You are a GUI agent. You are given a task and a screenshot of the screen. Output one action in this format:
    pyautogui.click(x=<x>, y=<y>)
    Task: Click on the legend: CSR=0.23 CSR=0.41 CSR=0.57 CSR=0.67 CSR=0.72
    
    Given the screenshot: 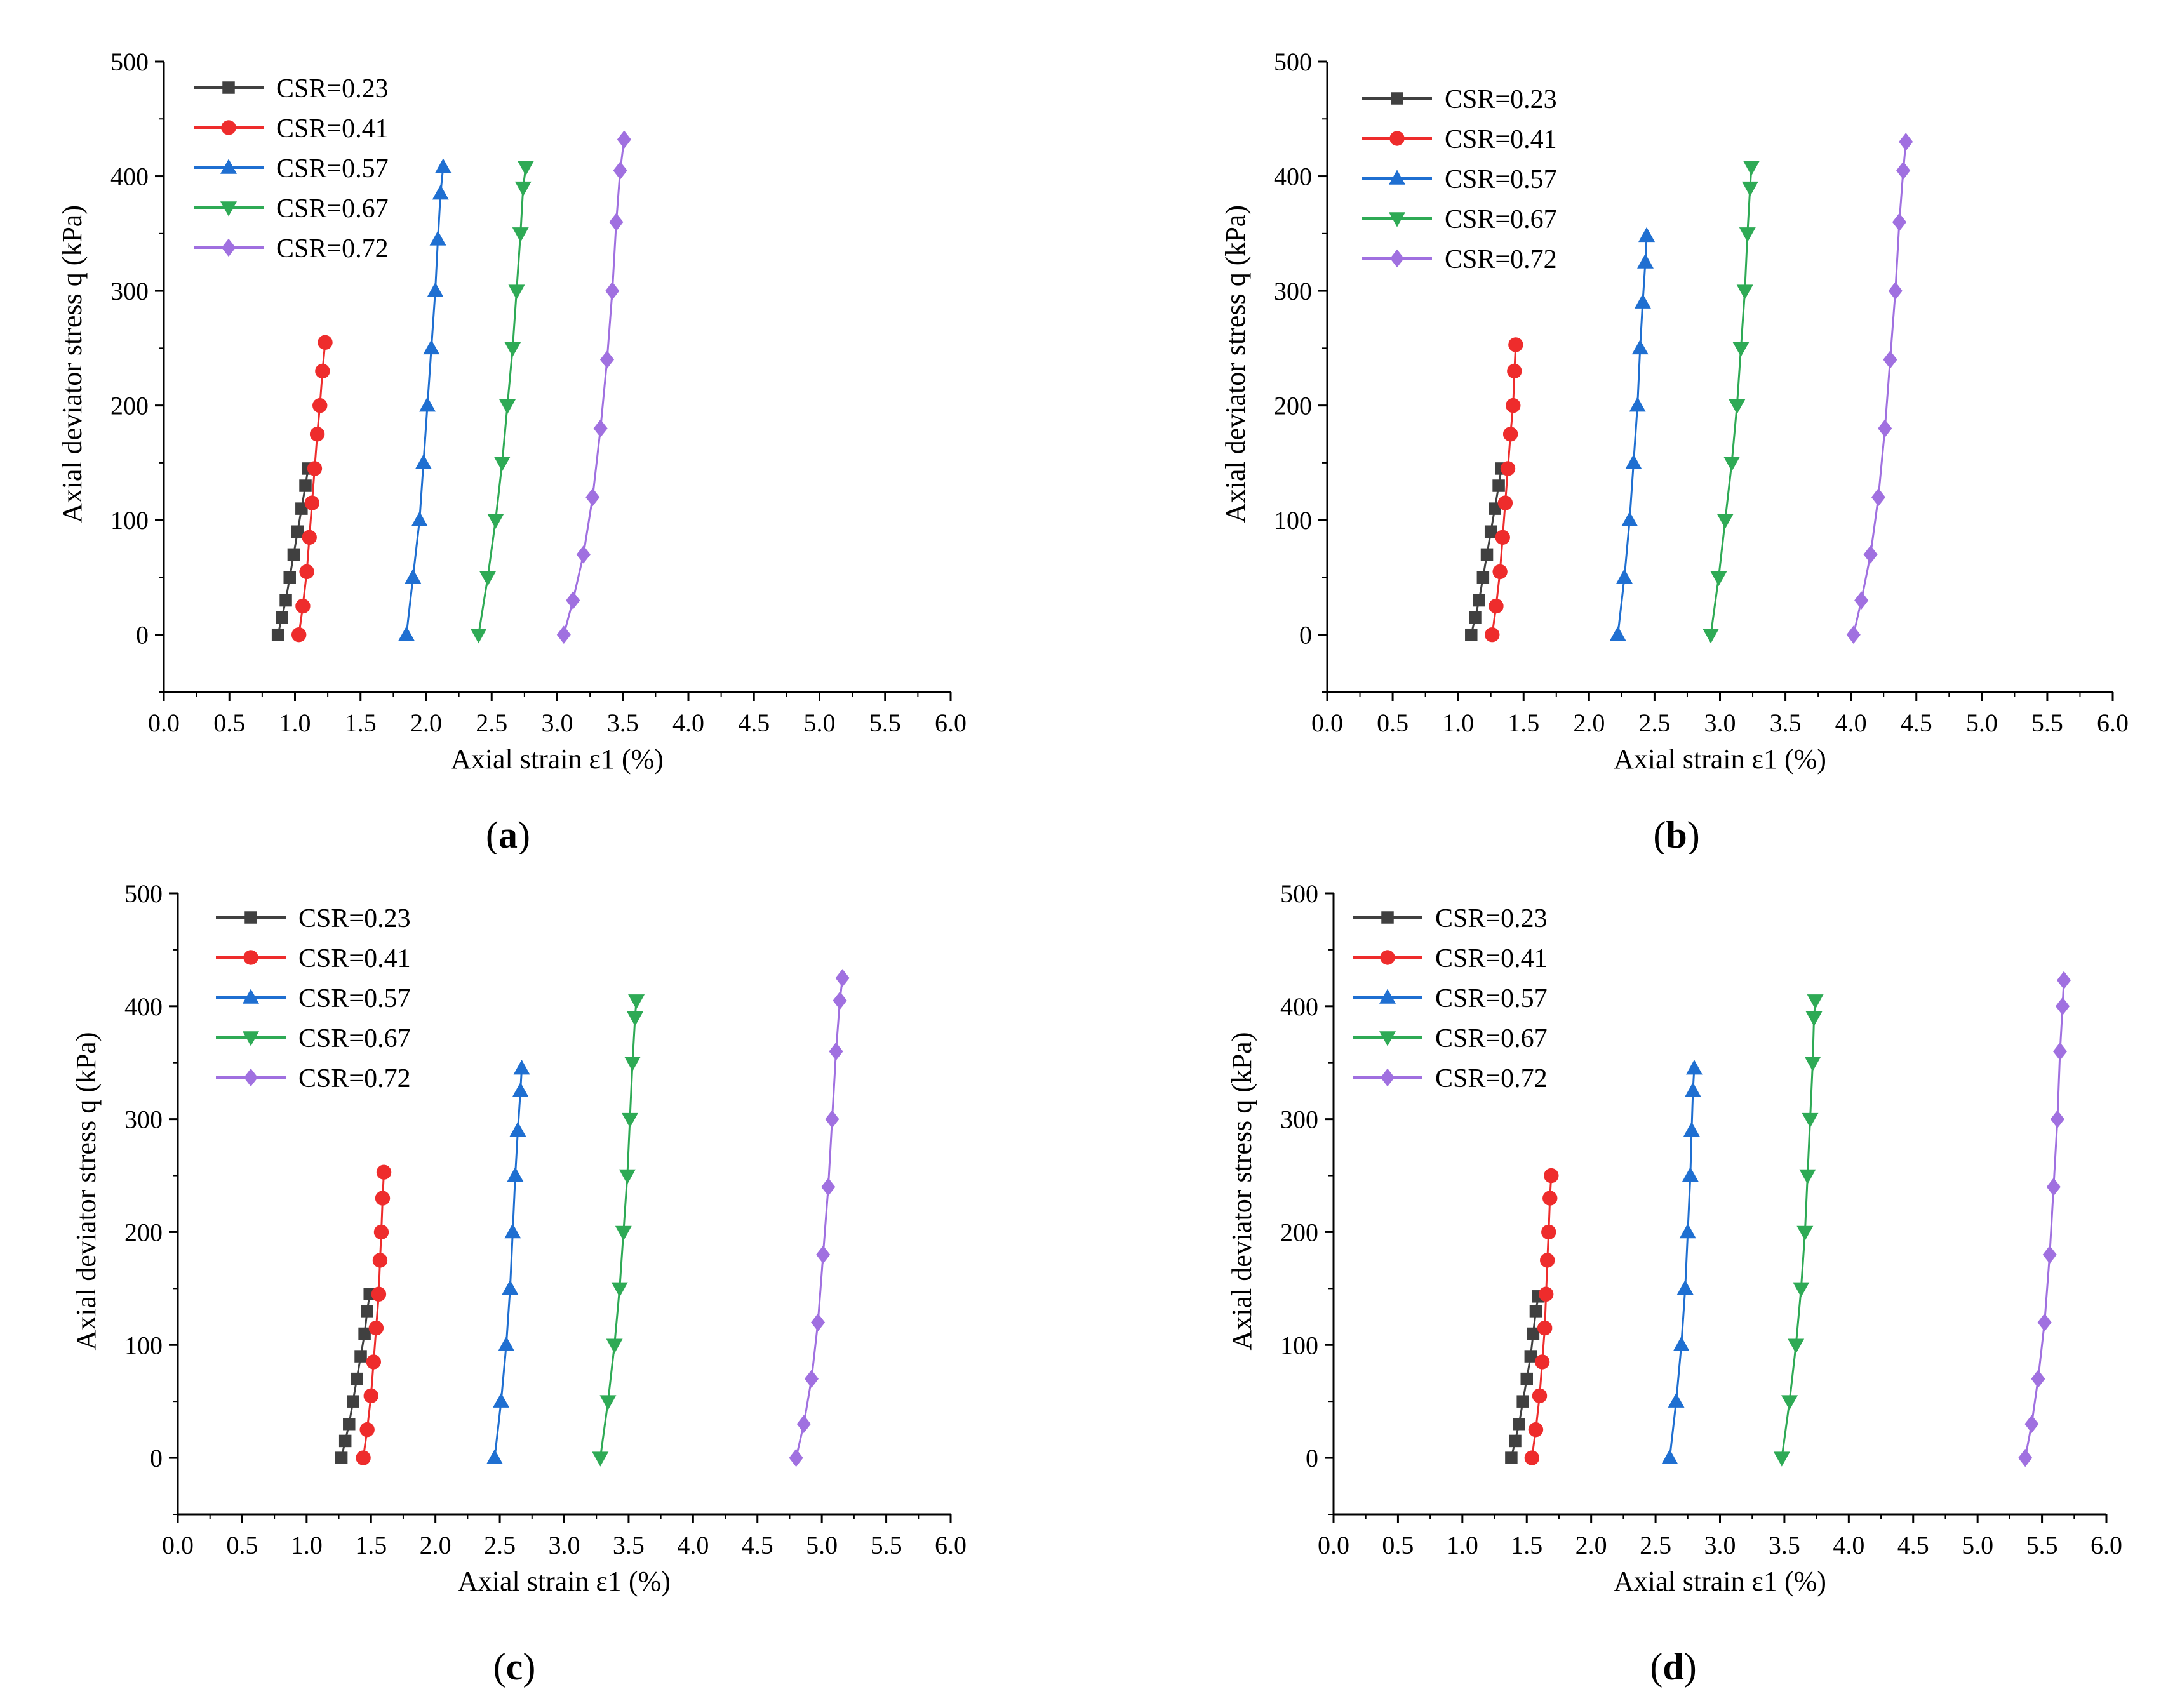 What is the action you would take?
    pyautogui.click(x=291, y=169)
    